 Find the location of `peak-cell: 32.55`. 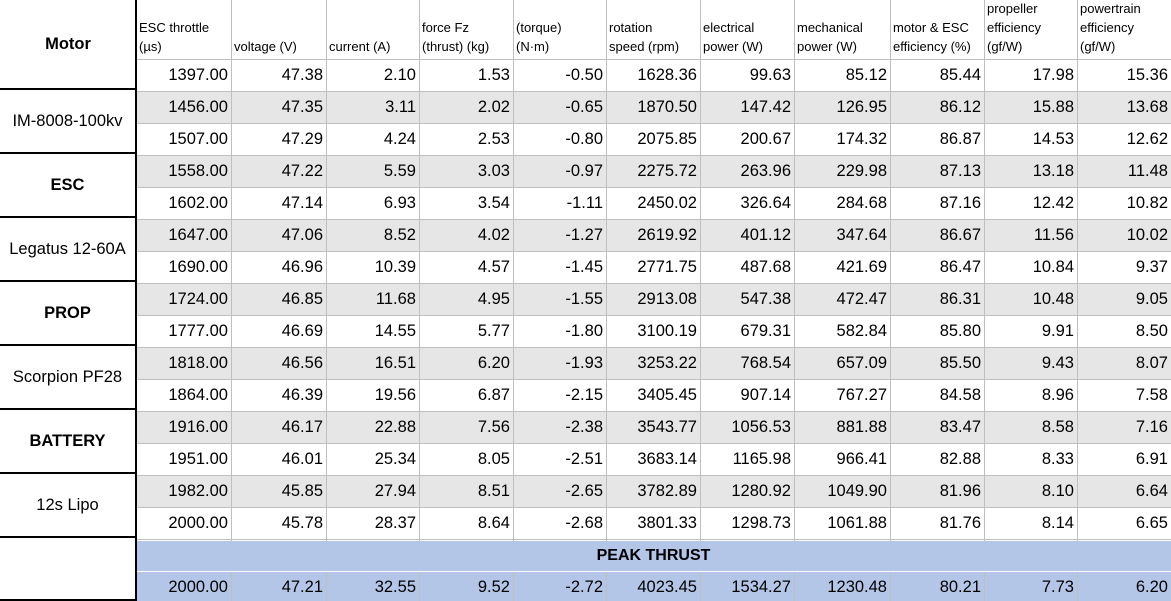

peak-cell: 32.55 is located at coordinates (395, 587).